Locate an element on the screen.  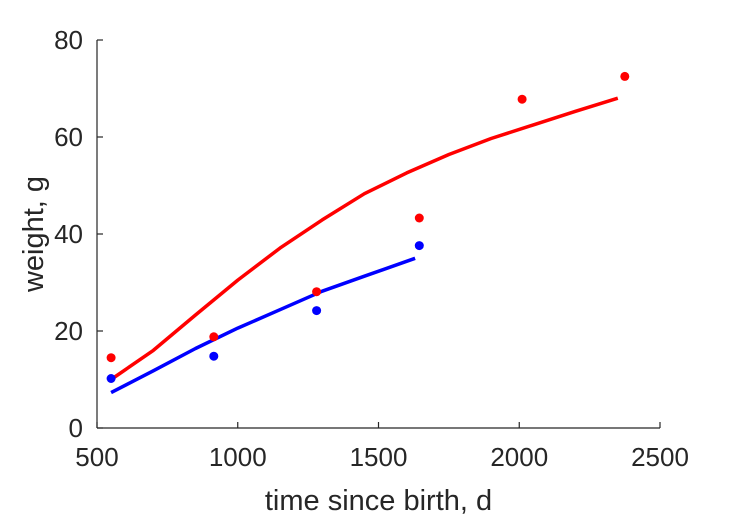
x-tick-label: 1000 is located at coordinates (238, 457).